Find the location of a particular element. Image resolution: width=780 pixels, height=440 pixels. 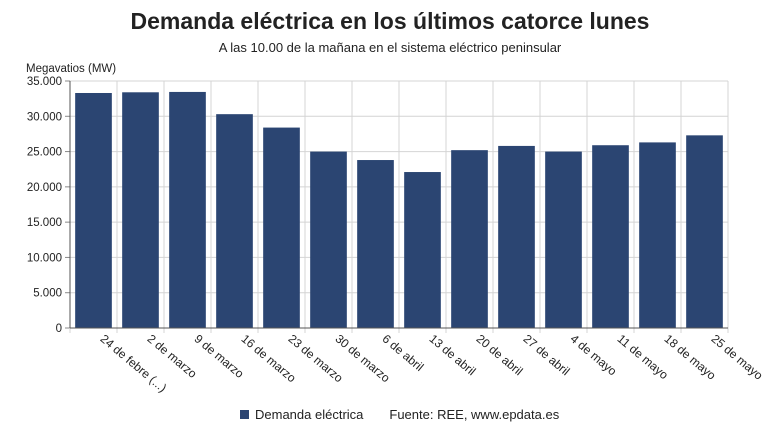

x-tick-label: 27 de abril is located at coordinates (547, 355).